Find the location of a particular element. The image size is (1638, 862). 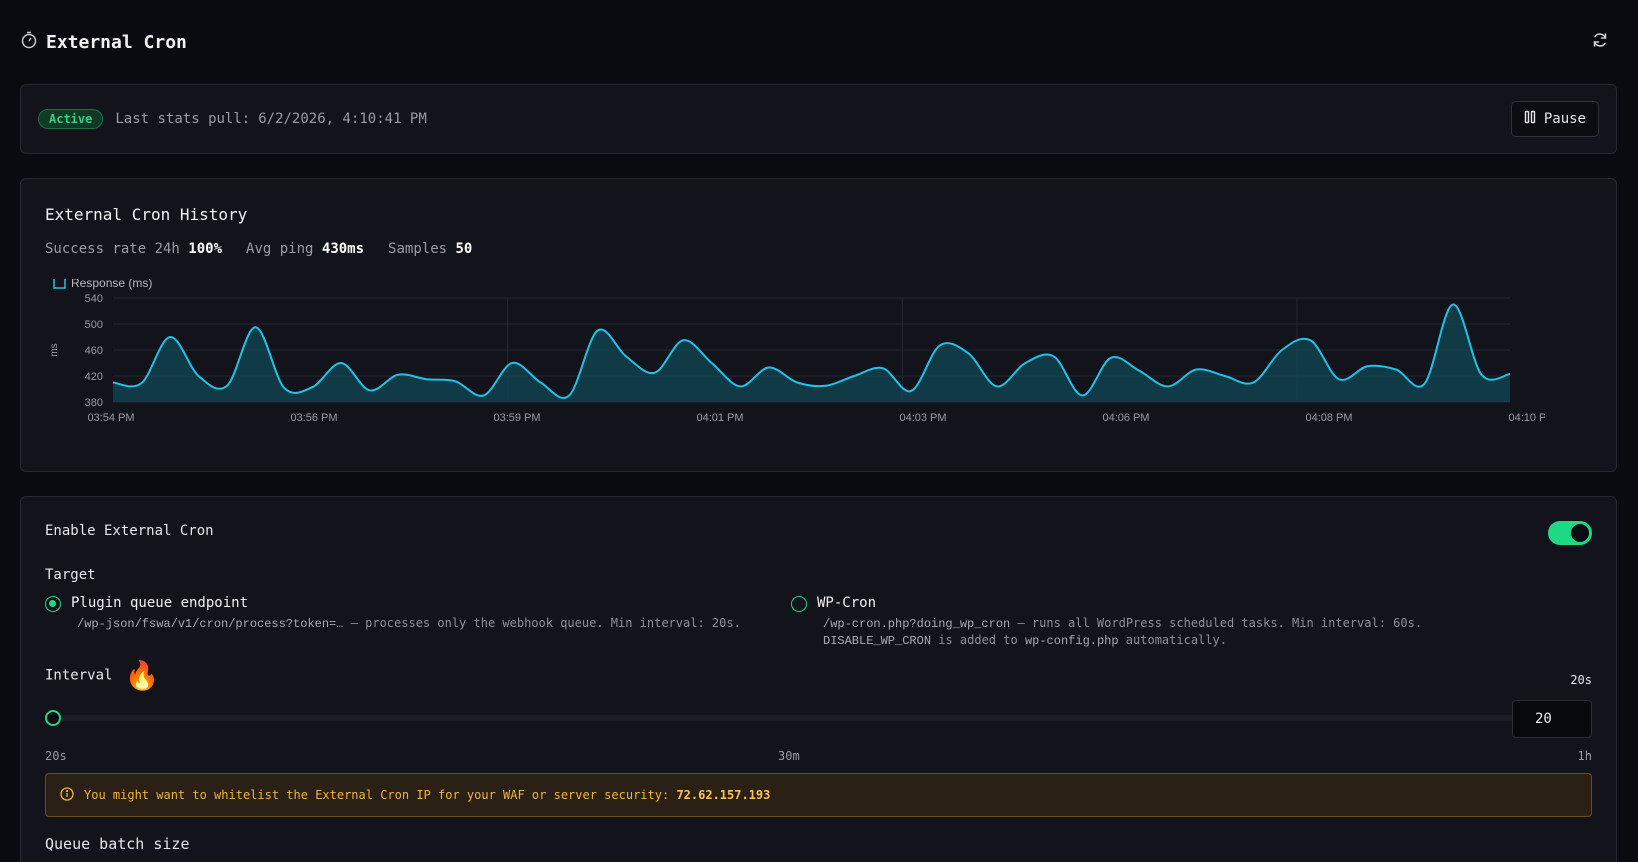

wpcron-option-title: WP-Cron is located at coordinates (847, 603).